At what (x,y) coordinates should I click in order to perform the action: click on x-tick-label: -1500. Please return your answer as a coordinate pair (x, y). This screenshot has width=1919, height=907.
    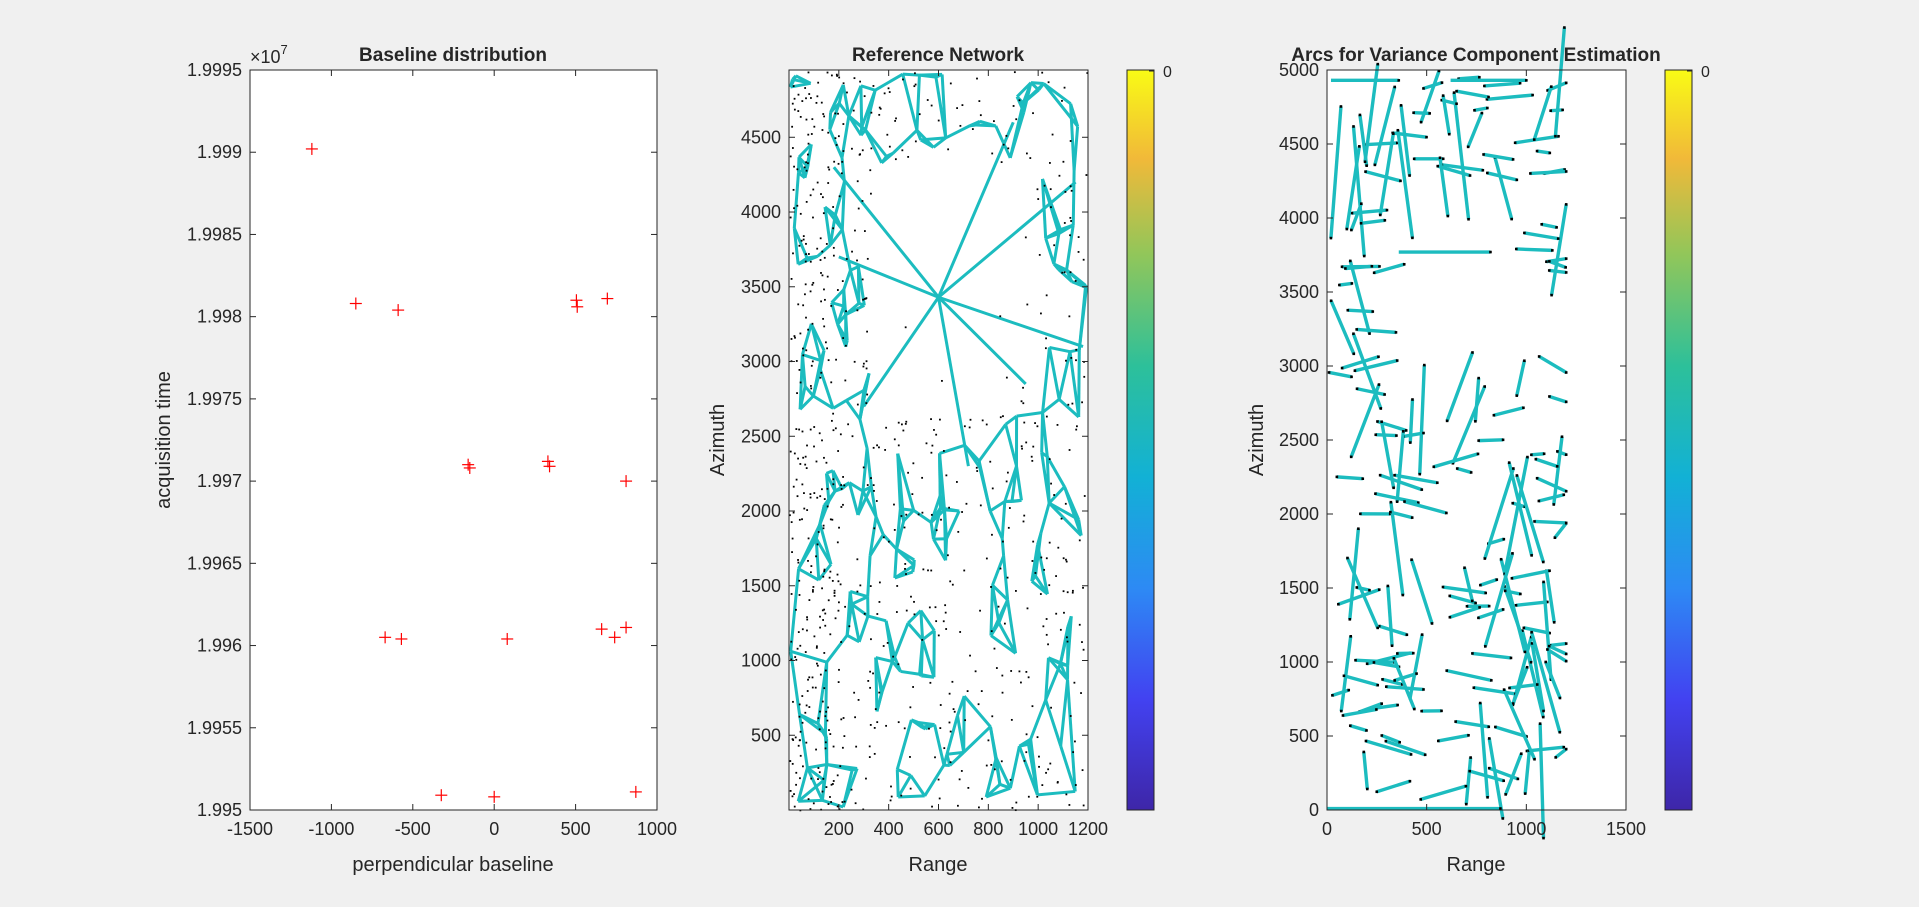
    Looking at the image, I should click on (250, 829).